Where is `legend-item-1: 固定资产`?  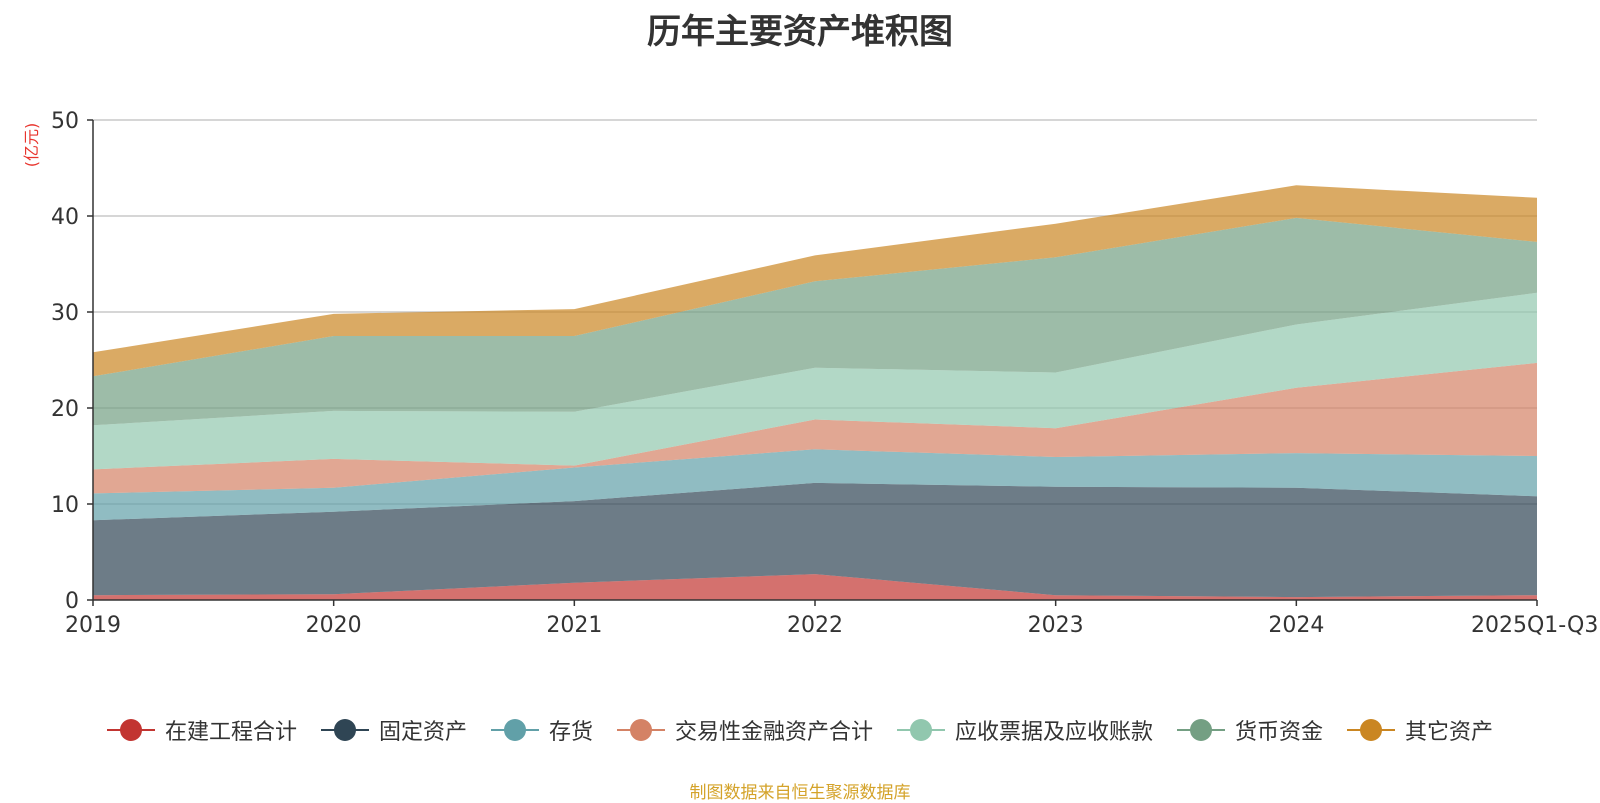
legend-item-1: 固定资产 is located at coordinates (393, 730).